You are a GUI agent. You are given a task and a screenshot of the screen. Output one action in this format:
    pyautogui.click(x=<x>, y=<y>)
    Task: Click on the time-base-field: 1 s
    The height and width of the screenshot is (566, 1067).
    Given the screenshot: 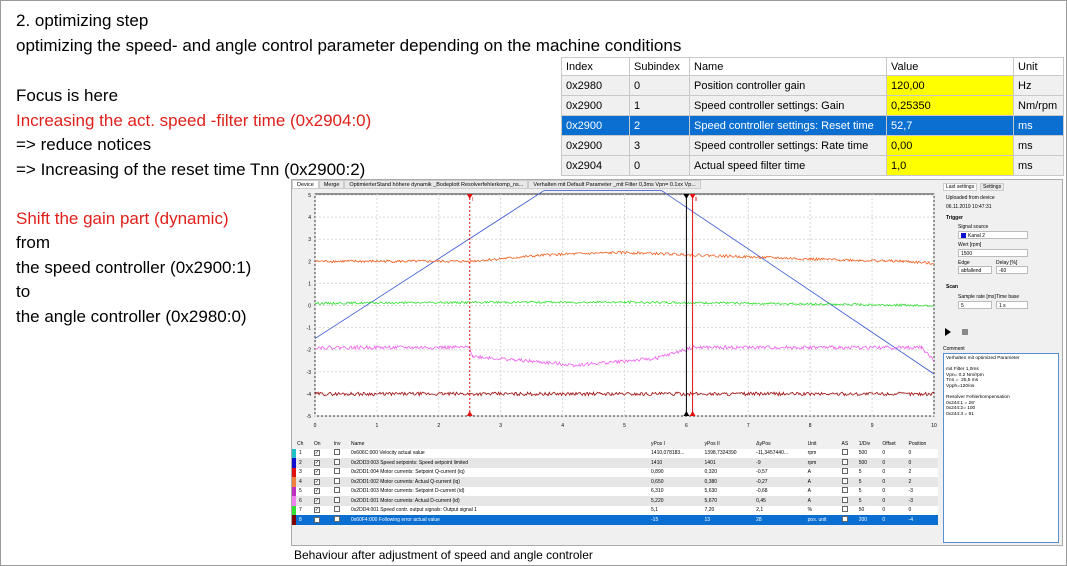 What is the action you would take?
    pyautogui.click(x=1012, y=305)
    